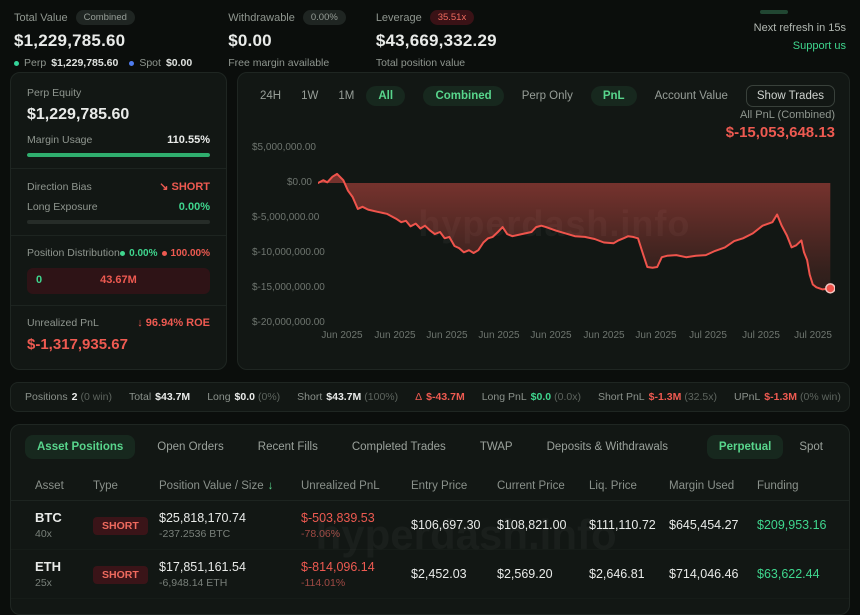 The image size is (860, 615). I want to click on summary-extra: (0.0x), so click(567, 397).